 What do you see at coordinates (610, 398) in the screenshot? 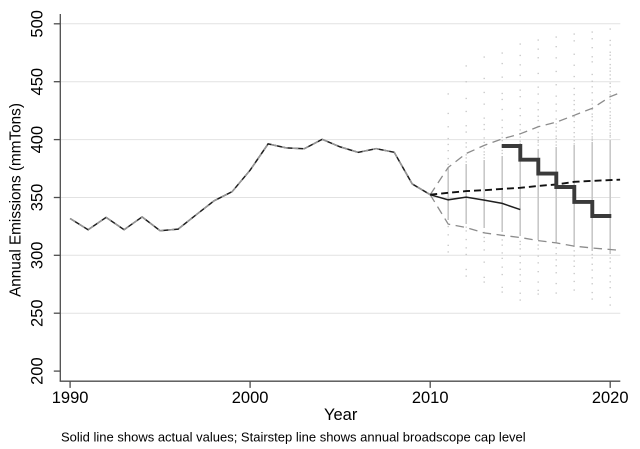
I see `svg-text: 2020` at bounding box center [610, 398].